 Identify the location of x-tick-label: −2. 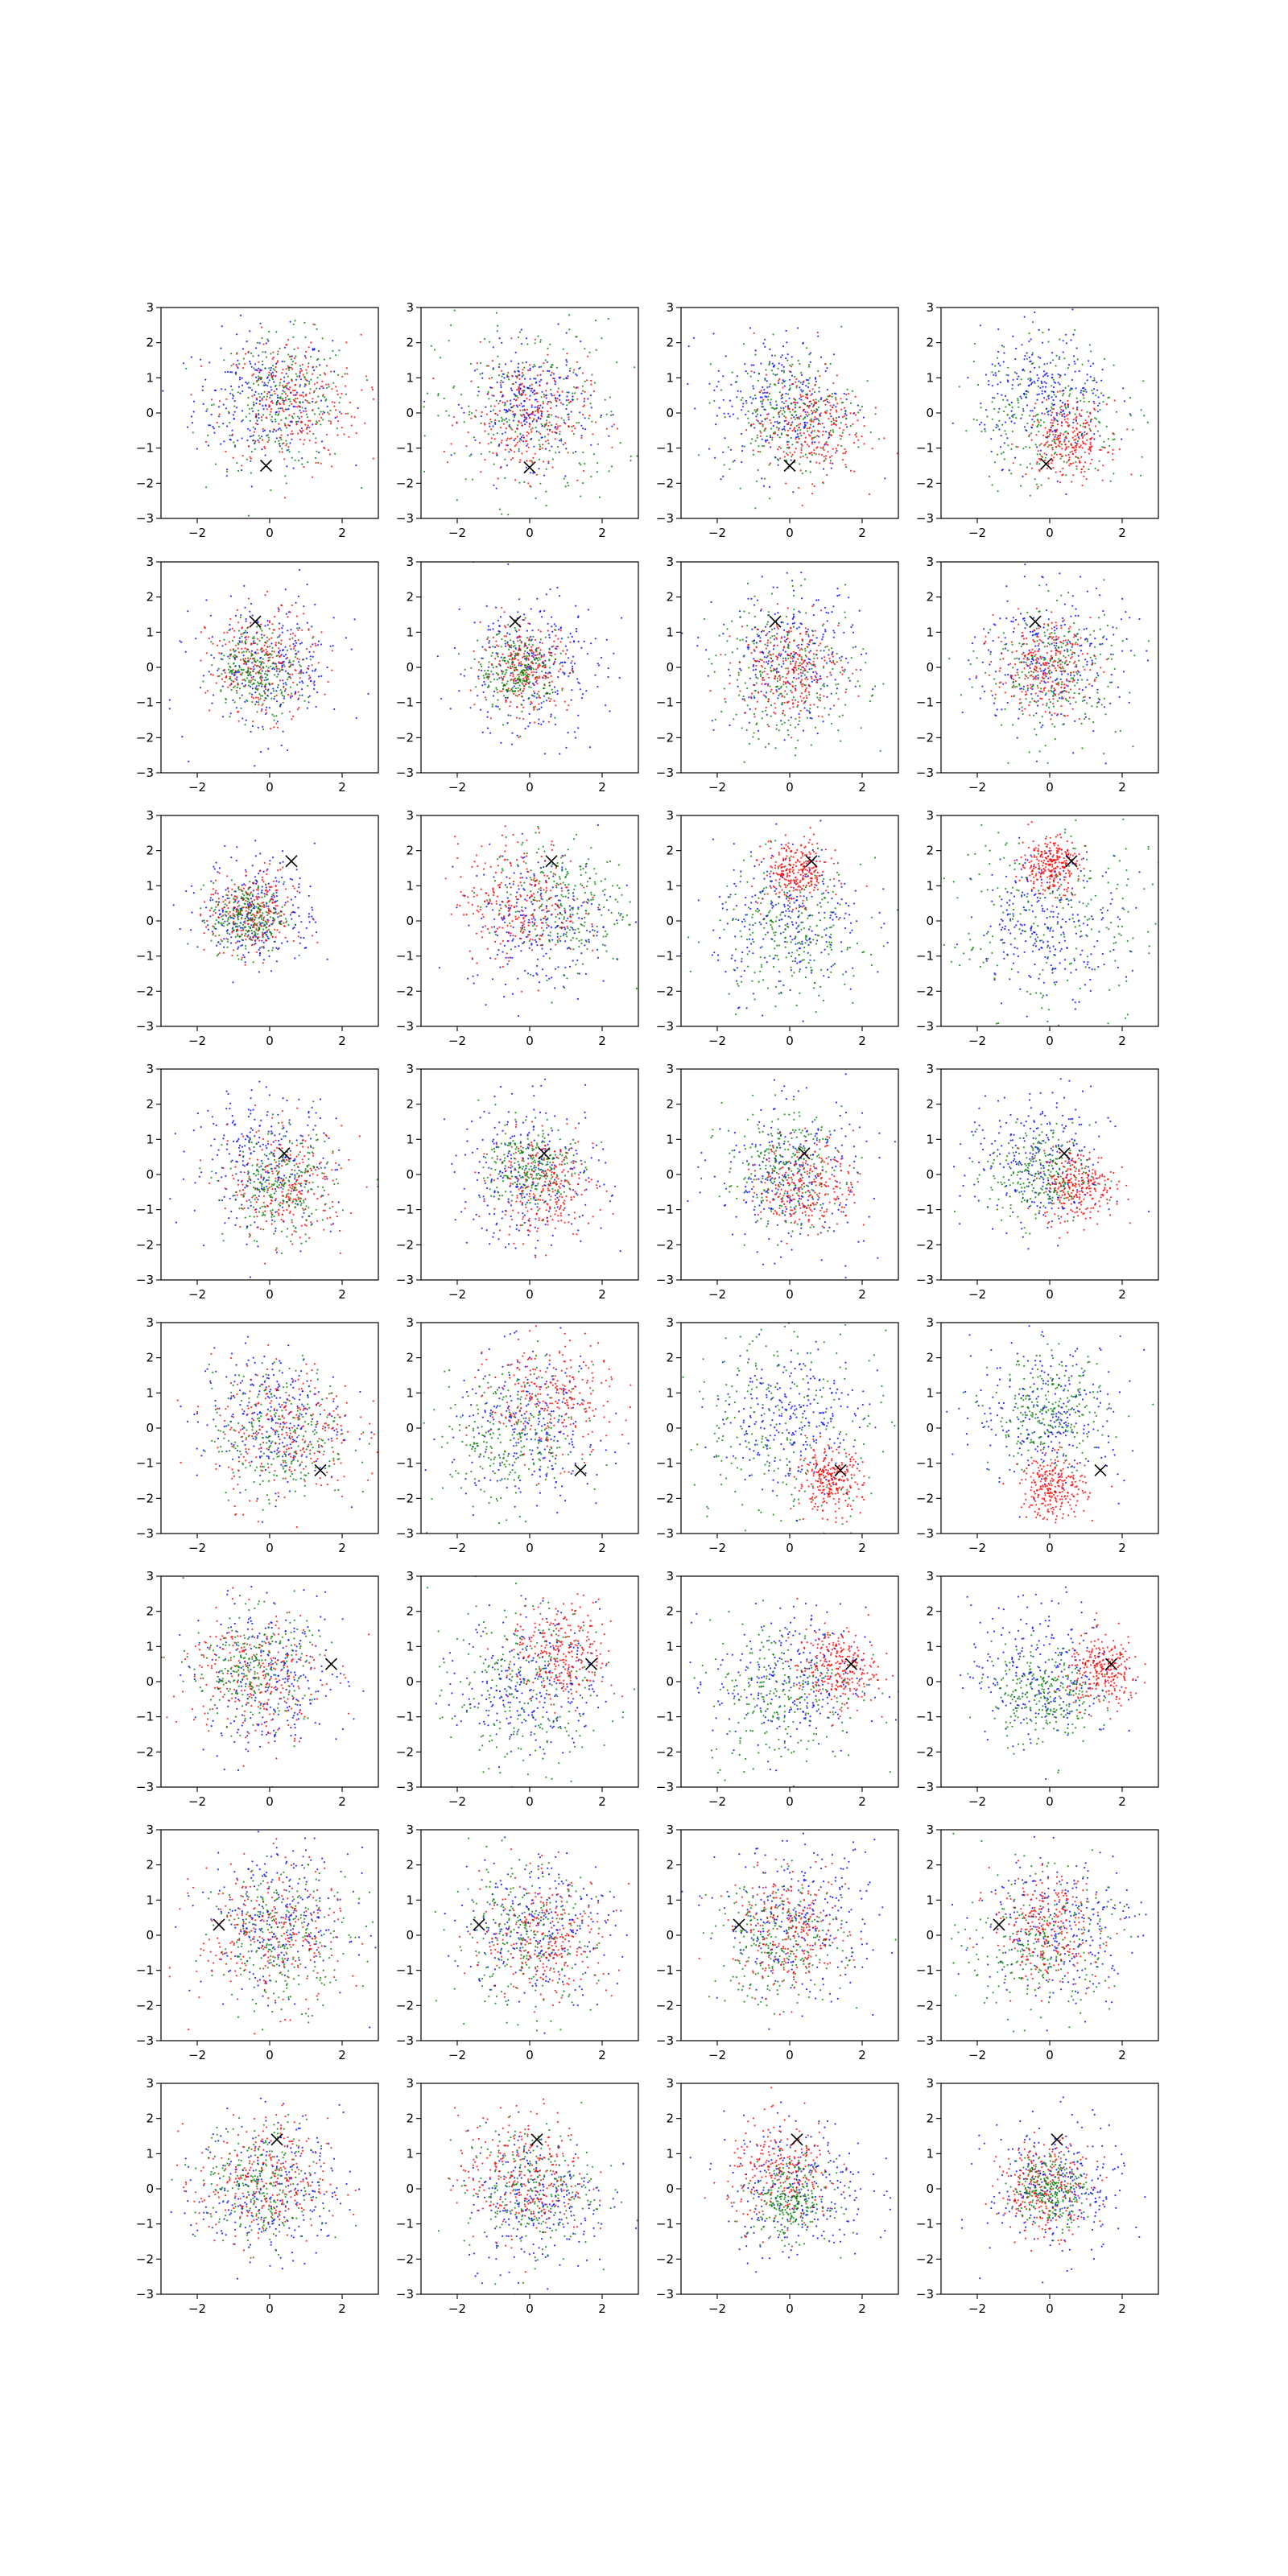
(717, 533).